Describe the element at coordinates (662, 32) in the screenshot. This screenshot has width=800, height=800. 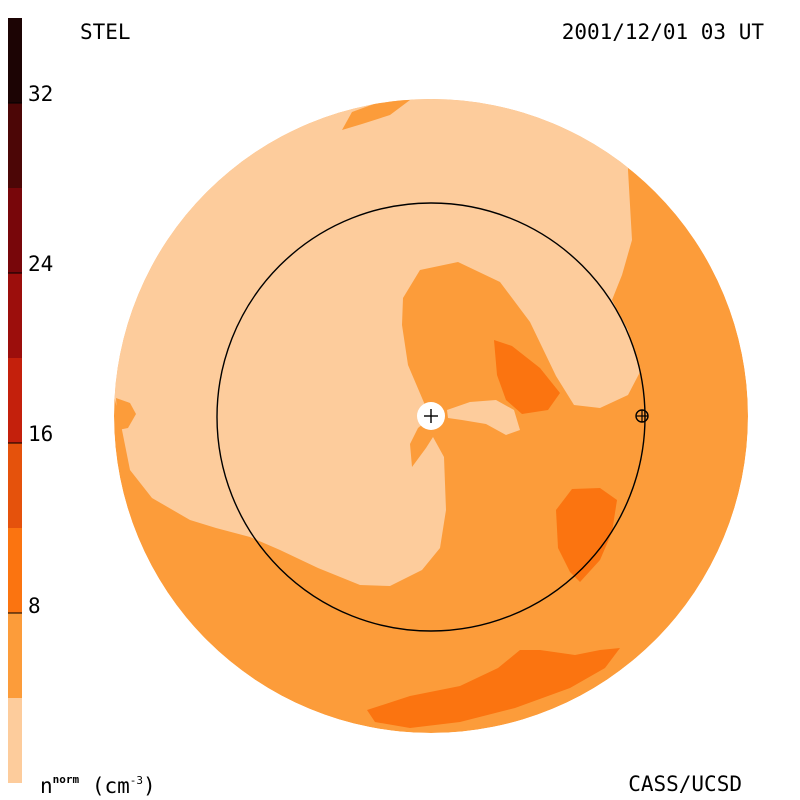
I see `datetime-label: 2001/12/01 03 UT` at that location.